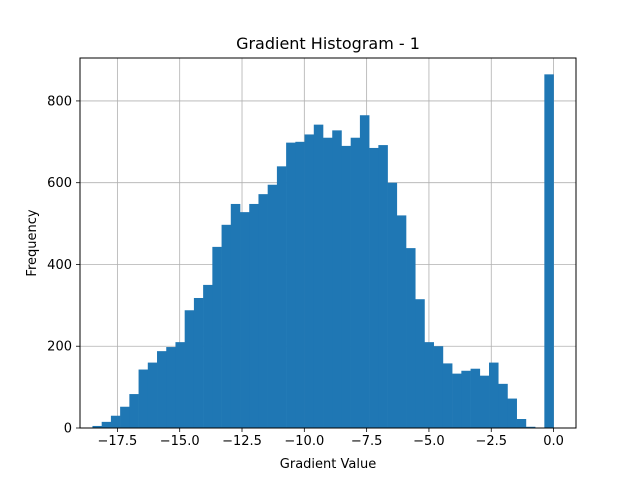 The height and width of the screenshot is (480, 640). What do you see at coordinates (180, 441) in the screenshot?
I see `x-tick-label: −15.0` at bounding box center [180, 441].